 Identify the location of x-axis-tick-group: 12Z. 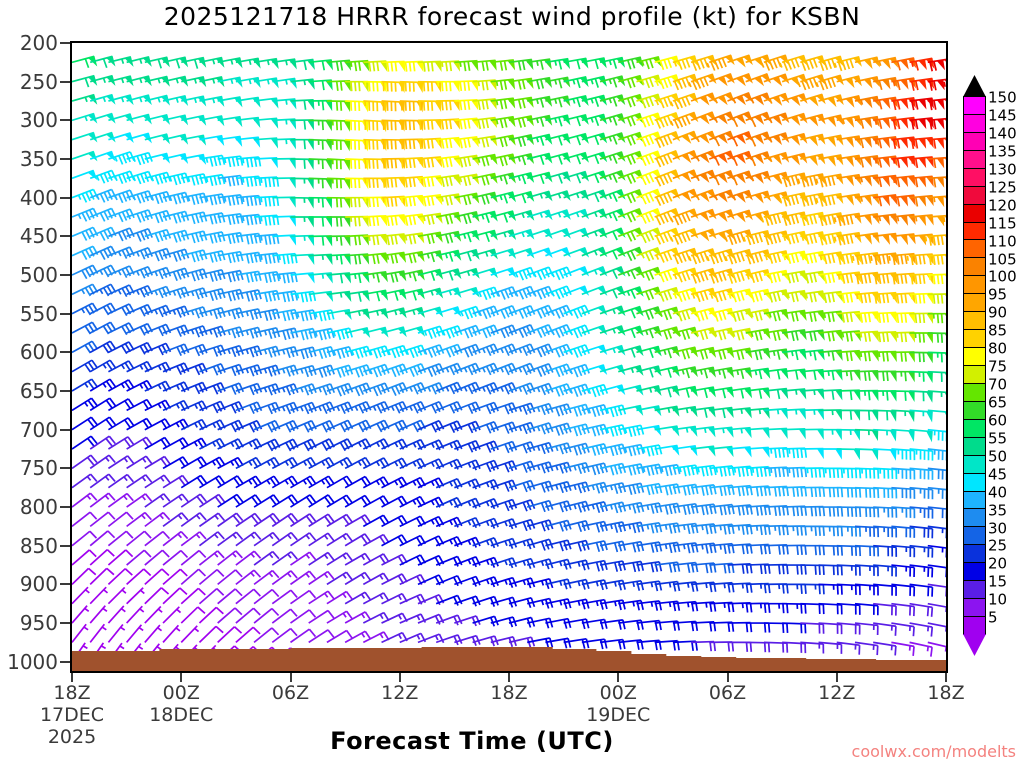
(836, 693).